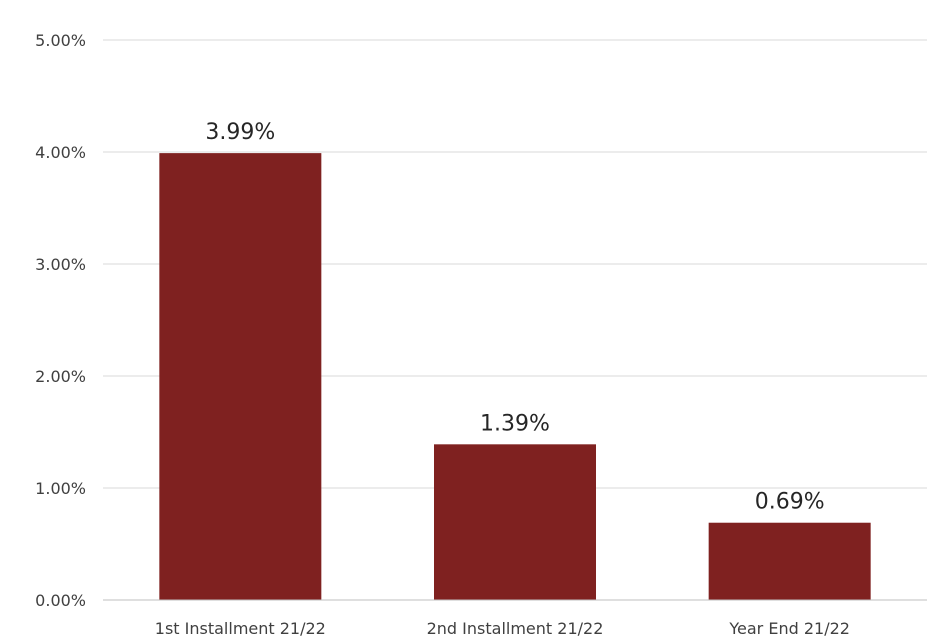 This screenshot has width=930, height=641. Describe the element at coordinates (789, 628) in the screenshot. I see `x-tick-label: Year End 21/22` at that location.